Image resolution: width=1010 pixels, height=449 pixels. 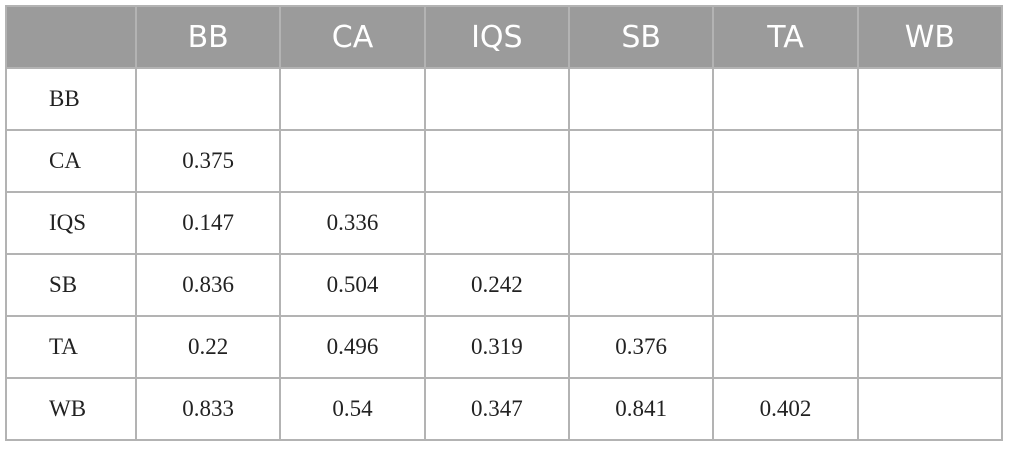 I want to click on value-cell: 0.319, so click(x=496, y=347).